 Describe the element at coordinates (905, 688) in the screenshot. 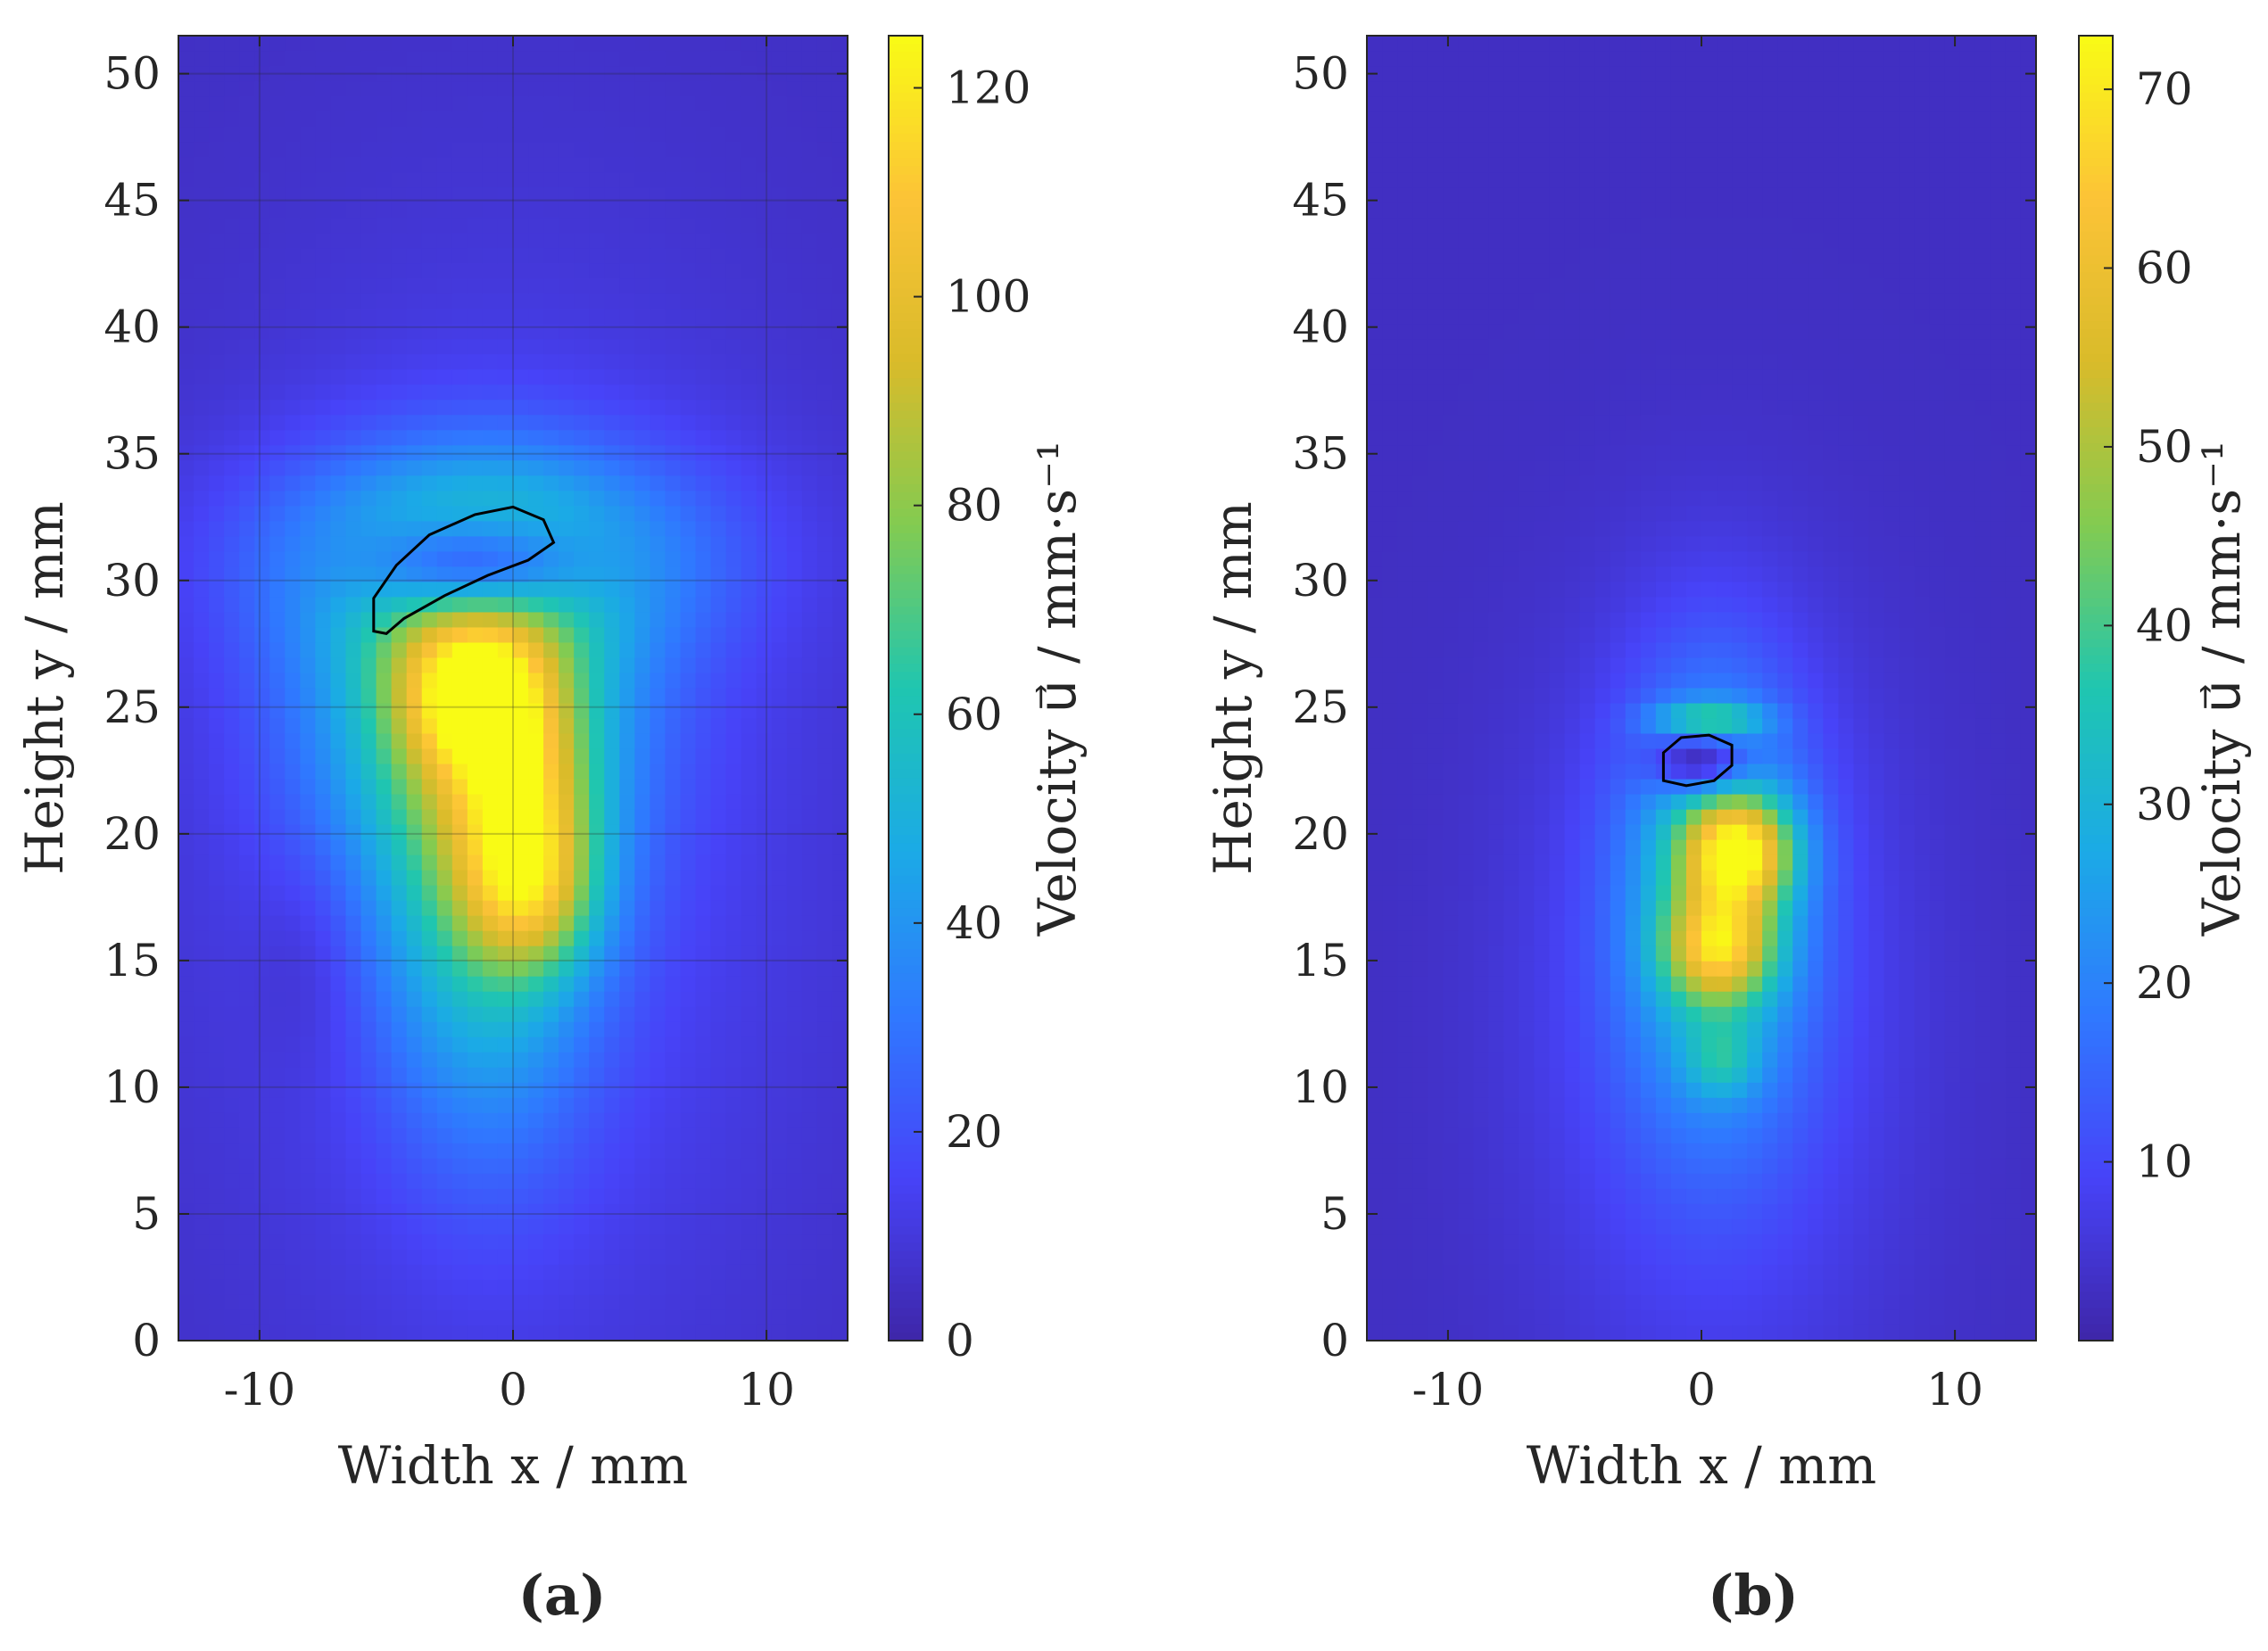

I see `colorbar-frame` at that location.